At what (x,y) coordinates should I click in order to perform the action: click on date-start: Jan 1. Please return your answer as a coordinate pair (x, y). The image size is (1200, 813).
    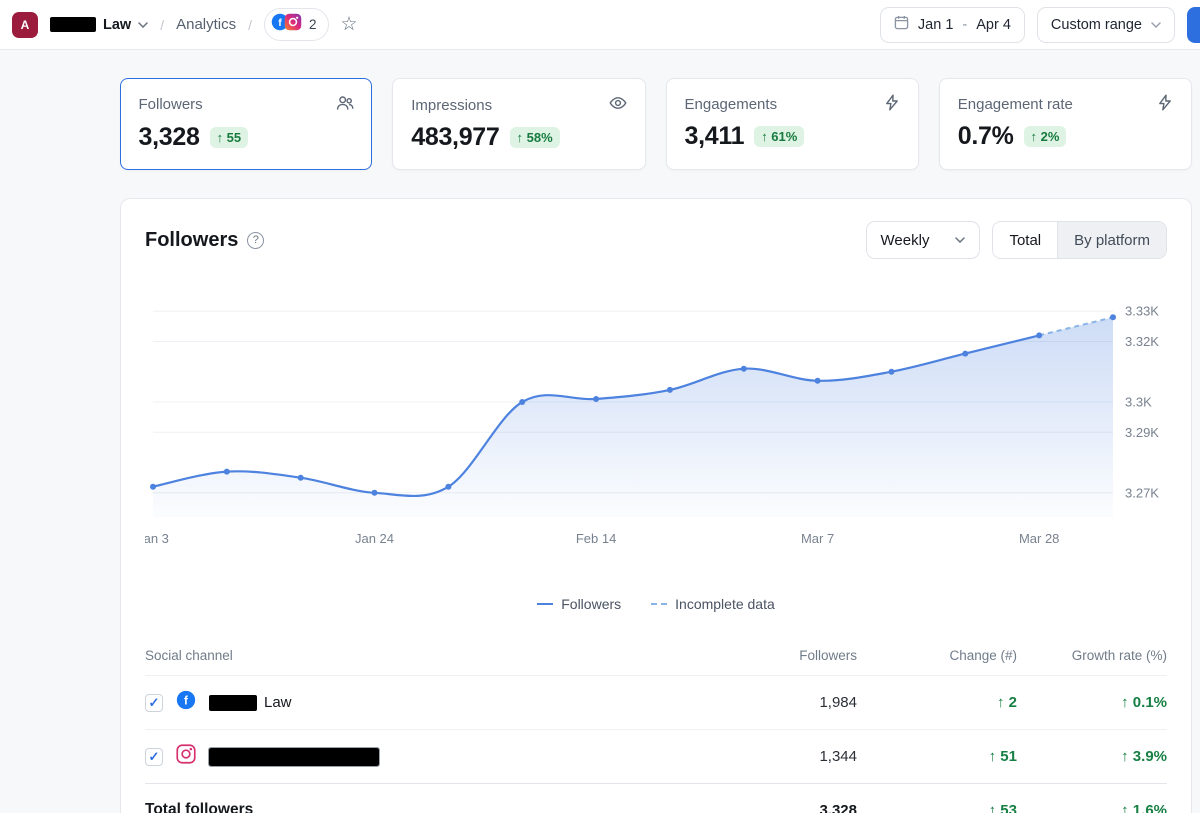
    Looking at the image, I should click on (935, 24).